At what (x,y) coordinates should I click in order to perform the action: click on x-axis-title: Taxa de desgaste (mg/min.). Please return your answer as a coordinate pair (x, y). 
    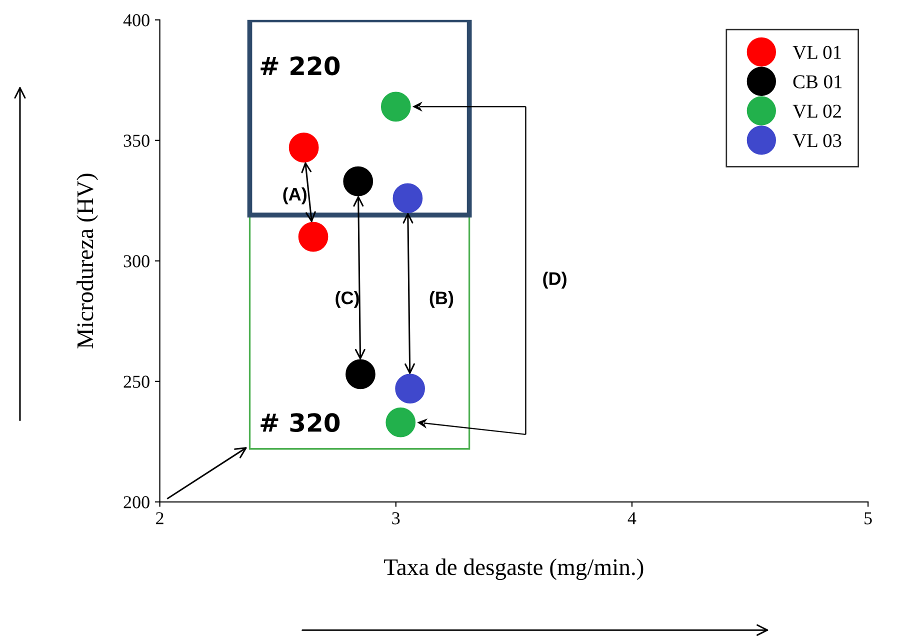
    Looking at the image, I should click on (514, 569).